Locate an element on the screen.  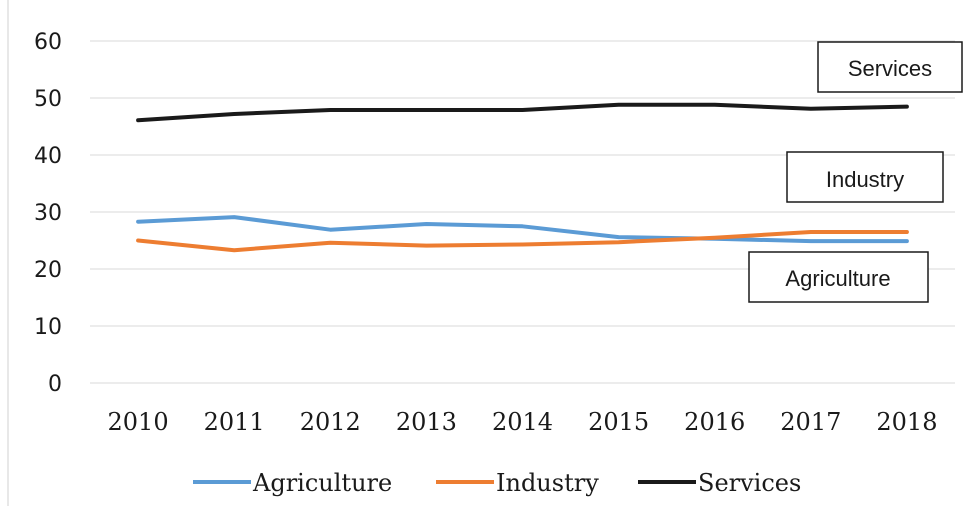
y-tick-label: 20 is located at coordinates (48, 270).